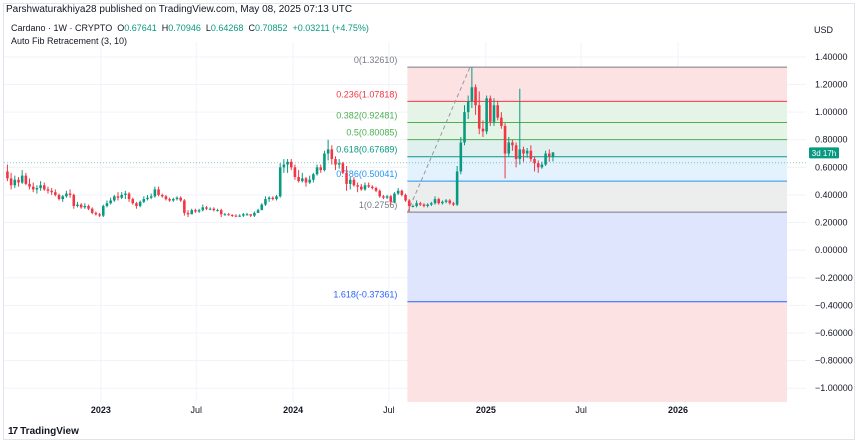 Image resolution: width=860 pixels, height=444 pixels. I want to click on indicator-legend: Auto Fib Retracement (3, 10), so click(69, 41).